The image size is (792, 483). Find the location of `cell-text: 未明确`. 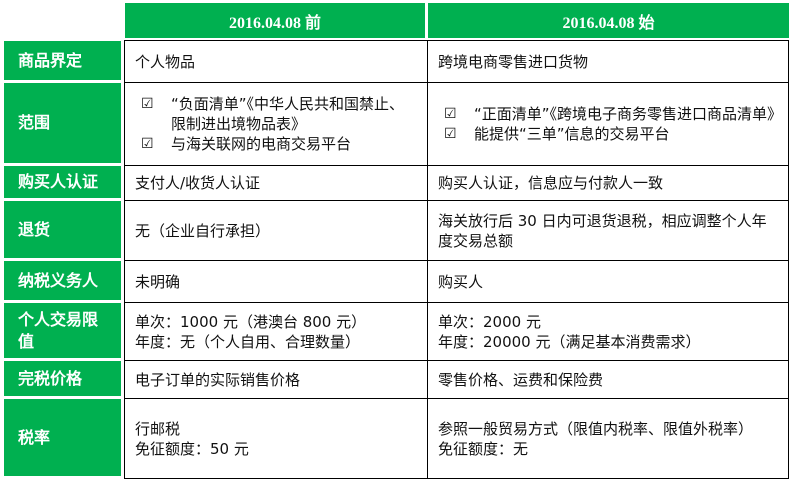

cell-text: 未明确 is located at coordinates (158, 281).